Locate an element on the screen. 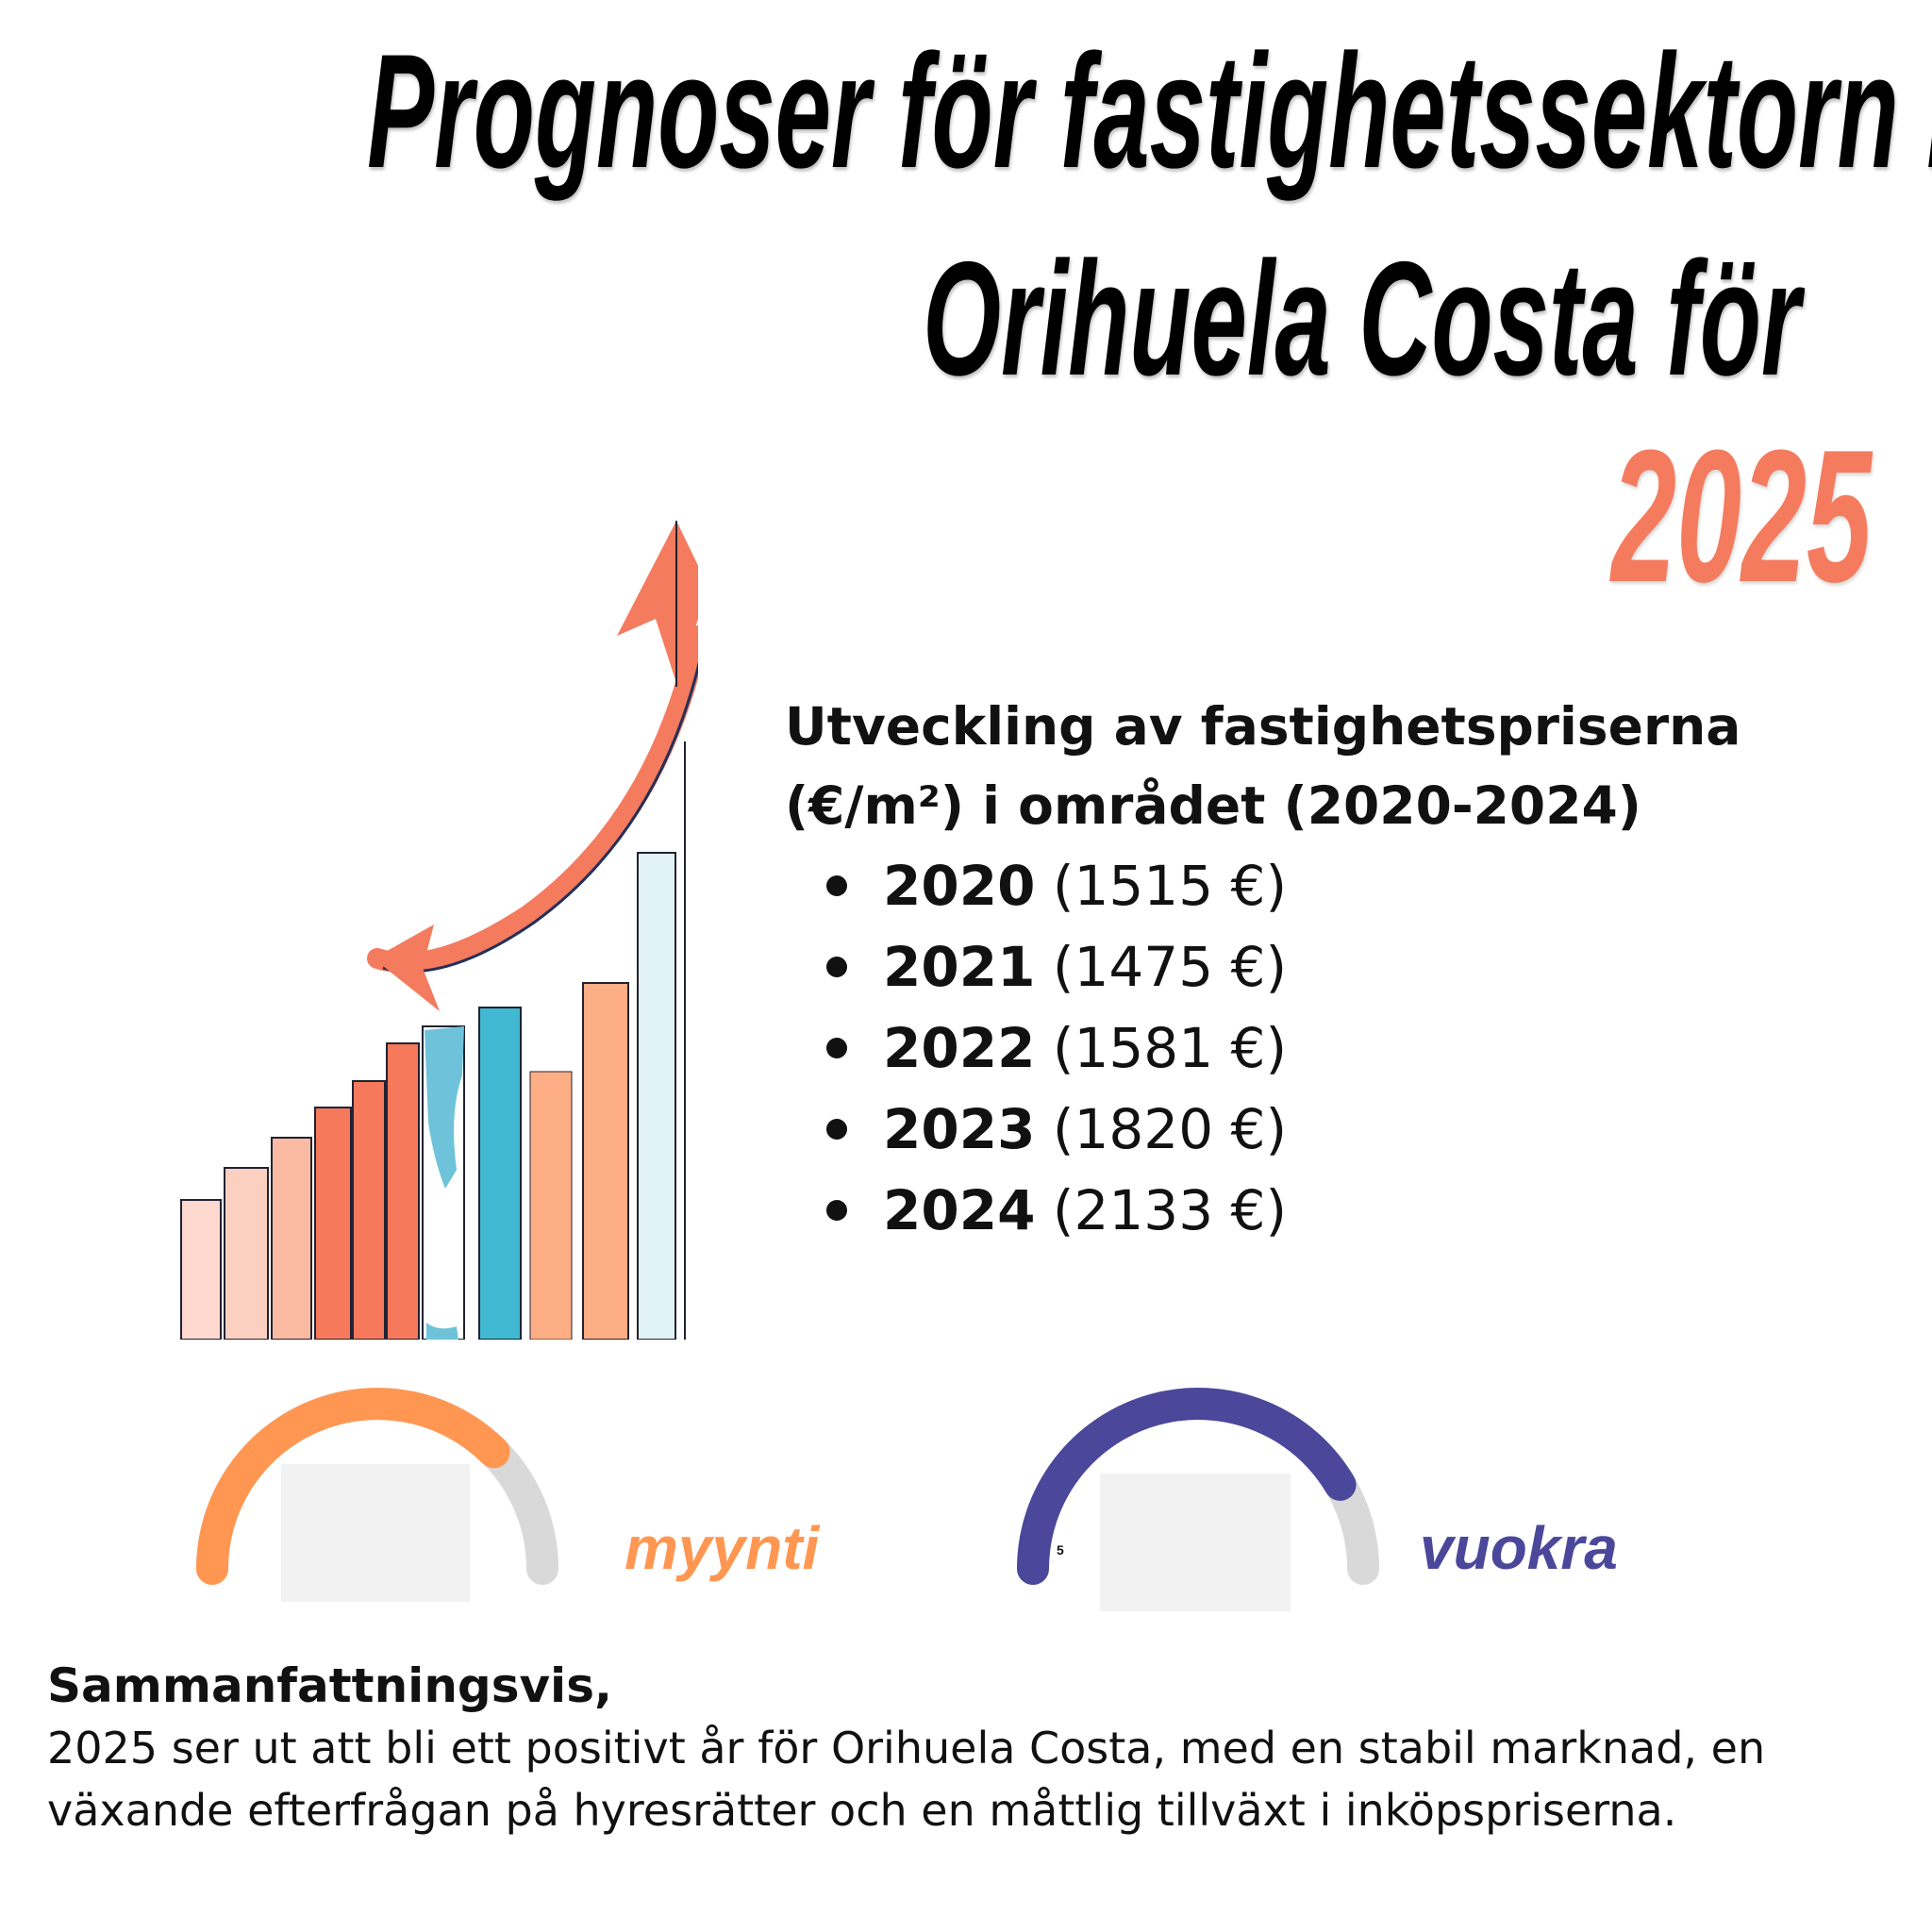 The image size is (1932, 1932). arrow-head-left is located at coordinates (407, 967).